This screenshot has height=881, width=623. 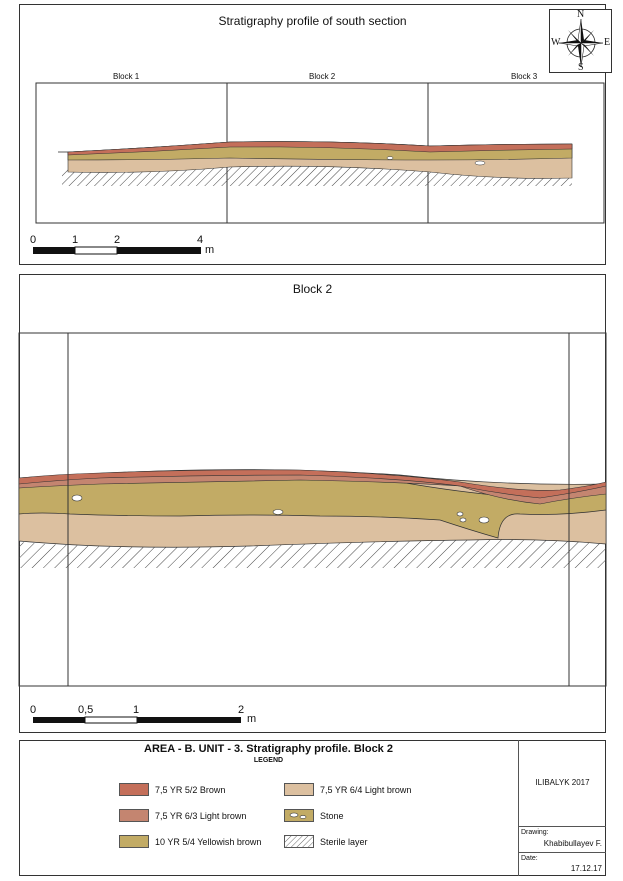 What do you see at coordinates (529, 858) in the screenshot?
I see `date-label: Date:` at bounding box center [529, 858].